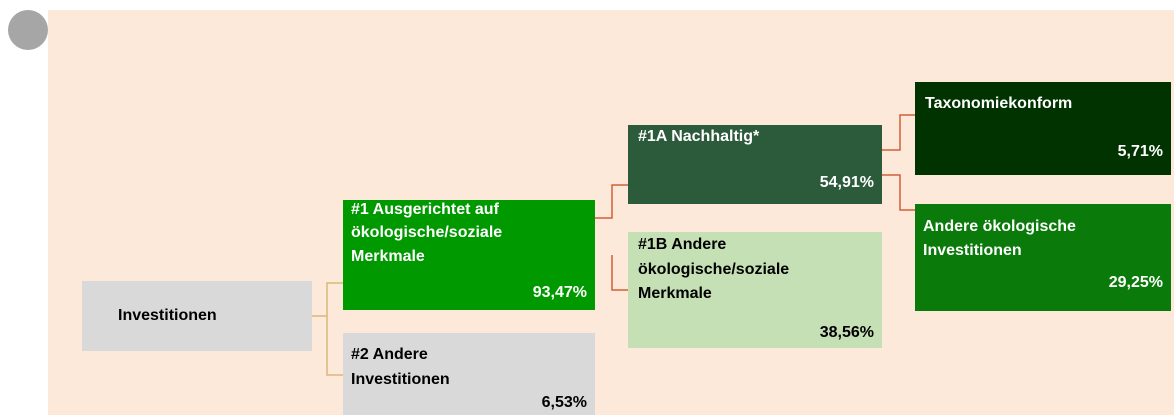 The width and height of the screenshot is (1174, 415). What do you see at coordinates (1136, 282) in the screenshot?
I see `node-value: 29,25%` at bounding box center [1136, 282].